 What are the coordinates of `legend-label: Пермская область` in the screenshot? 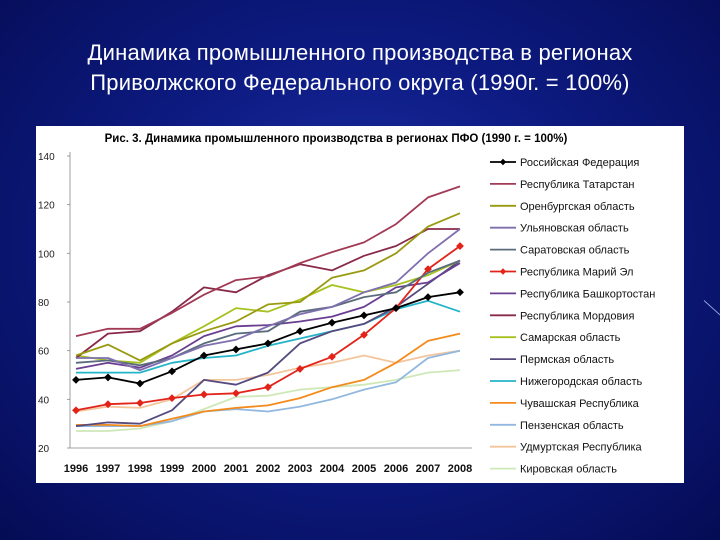 It's located at (567, 360).